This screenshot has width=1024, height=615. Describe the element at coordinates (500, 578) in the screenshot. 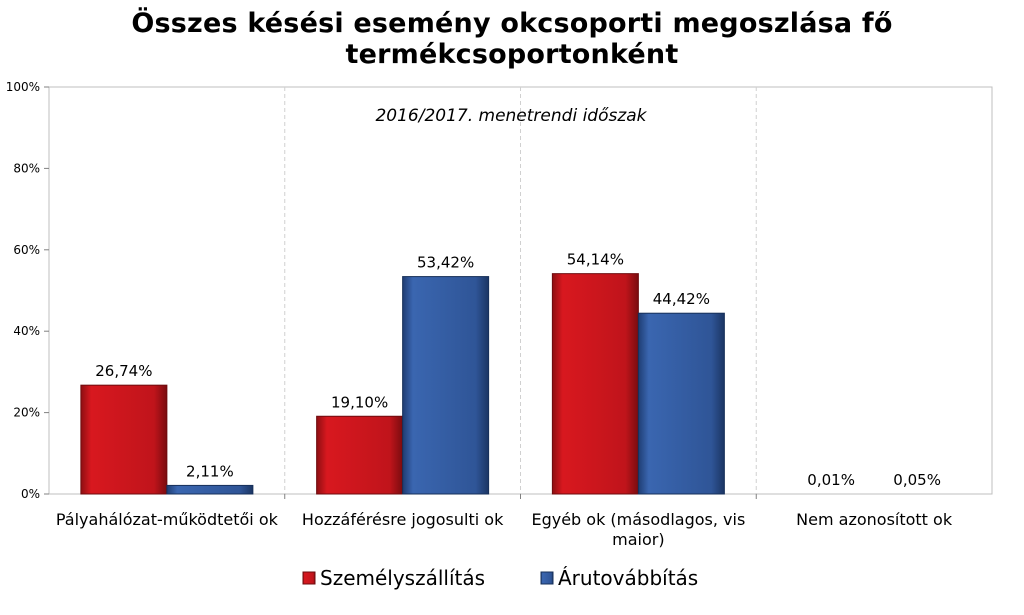

I see `legend: Személyszállítás Árutovábbítás` at that location.